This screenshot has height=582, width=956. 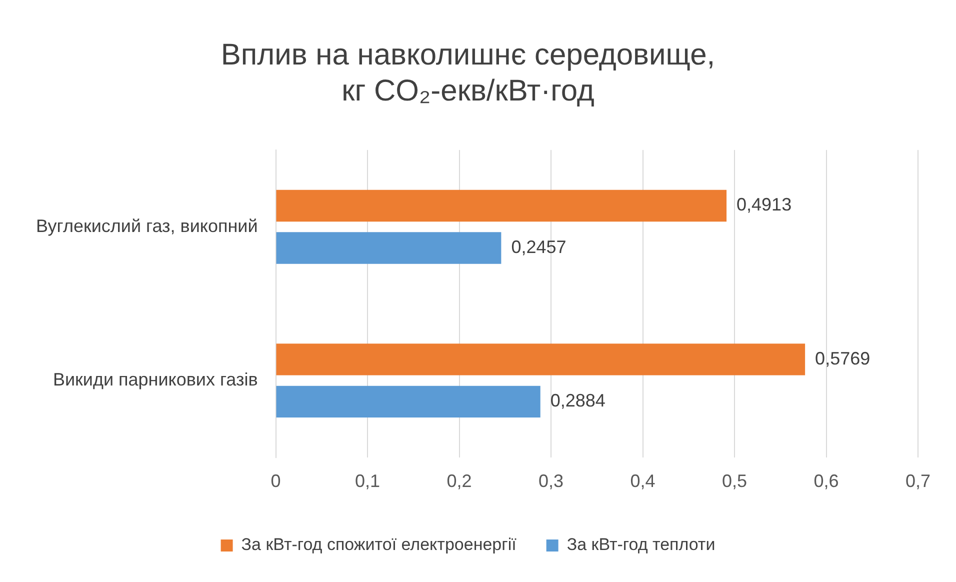 I want to click on y-tick-label: Викиди парникових газів, so click(x=155, y=380).